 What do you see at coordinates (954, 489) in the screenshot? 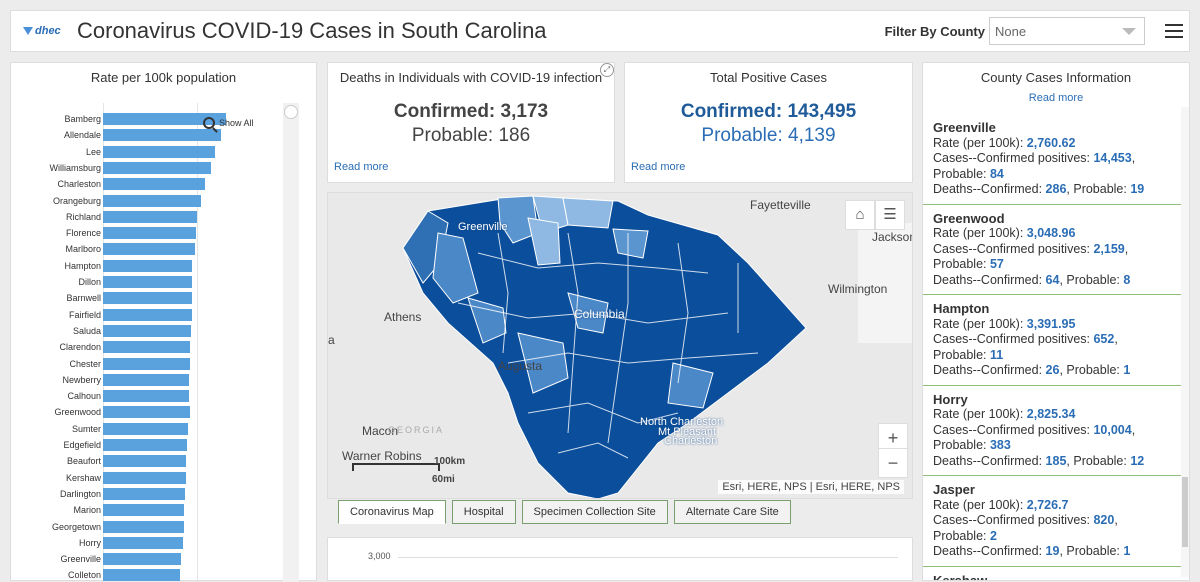
I see `county-name: Jasper` at bounding box center [954, 489].